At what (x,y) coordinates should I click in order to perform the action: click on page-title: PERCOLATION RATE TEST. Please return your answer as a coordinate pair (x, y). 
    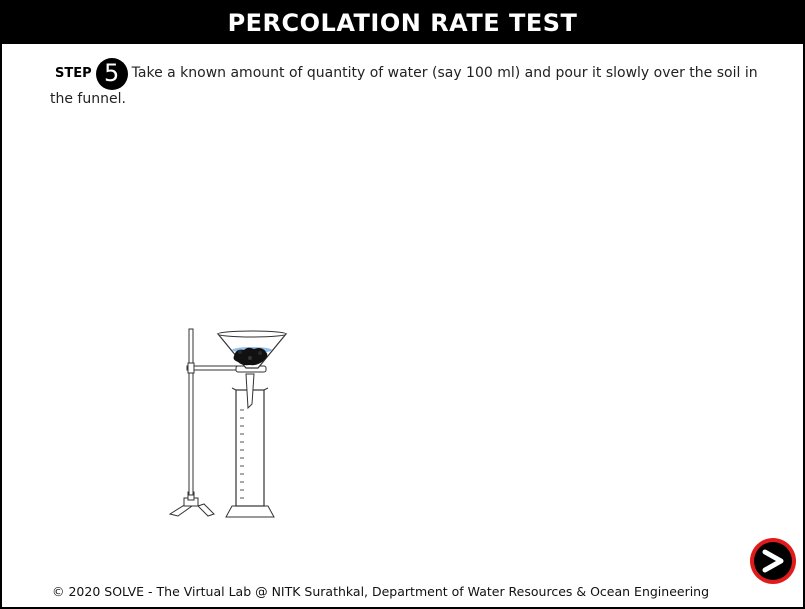
    Looking at the image, I should click on (402, 23).